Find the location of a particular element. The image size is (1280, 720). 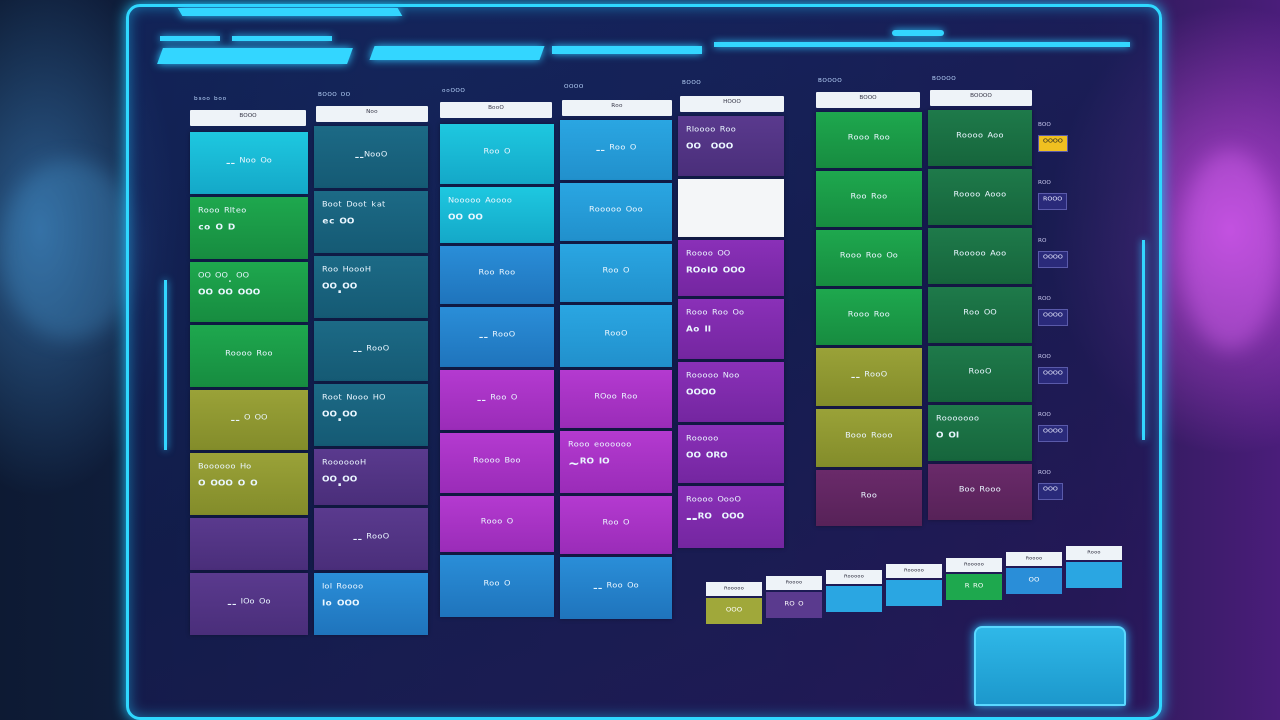

schedule-tile: ᴿᴼᵒᵒ ᴿᵒᵒ is located at coordinates (616, 399).